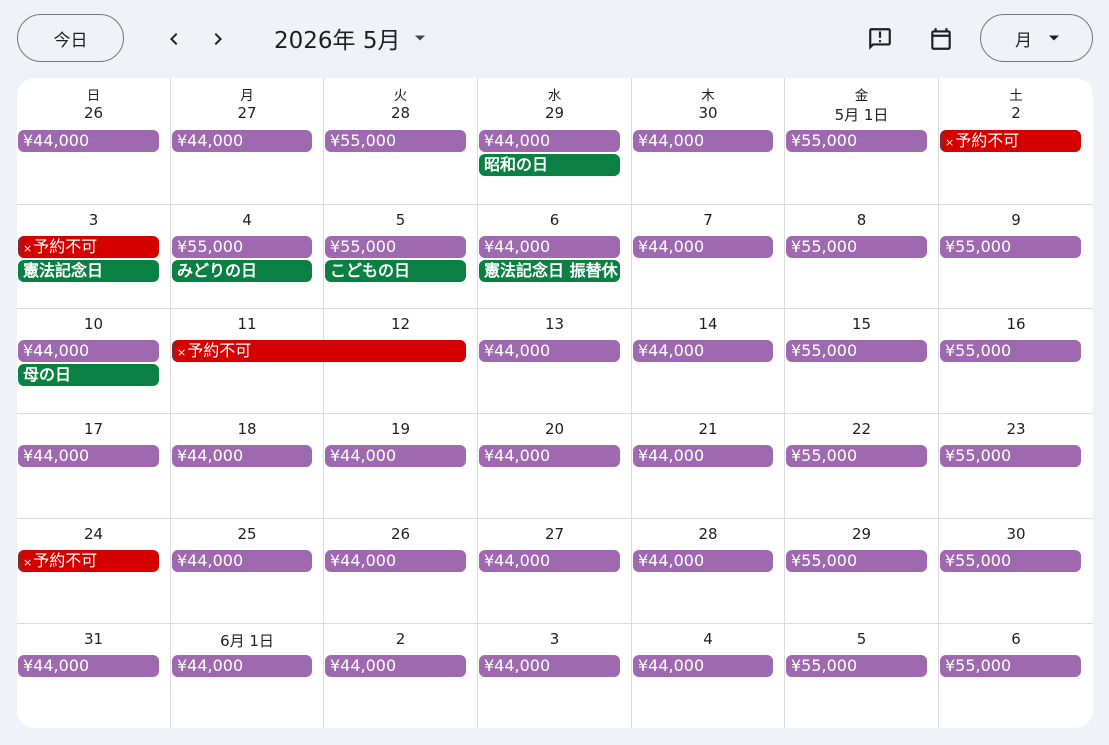 The width and height of the screenshot is (1109, 745). Describe the element at coordinates (401, 361) in the screenshot. I see `day-cell: 12` at that location.